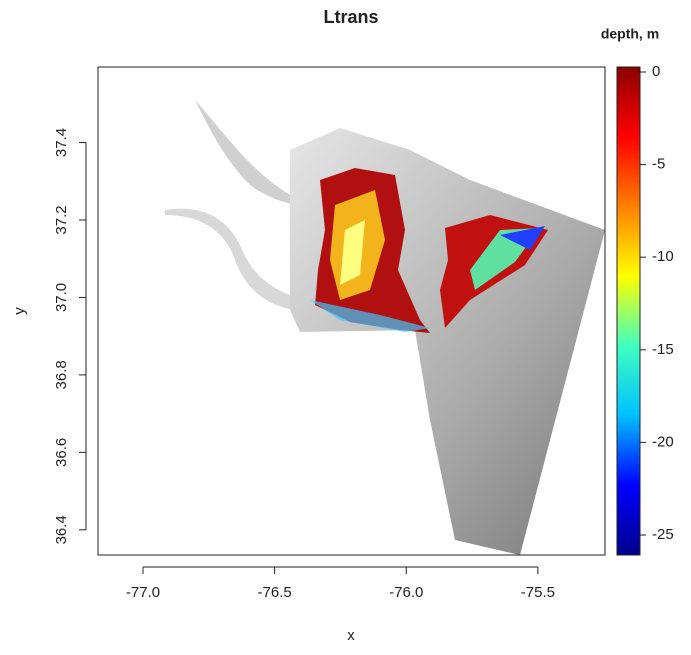 The height and width of the screenshot is (655, 691). Describe the element at coordinates (351, 635) in the screenshot. I see `x-axis-label: x` at that location.